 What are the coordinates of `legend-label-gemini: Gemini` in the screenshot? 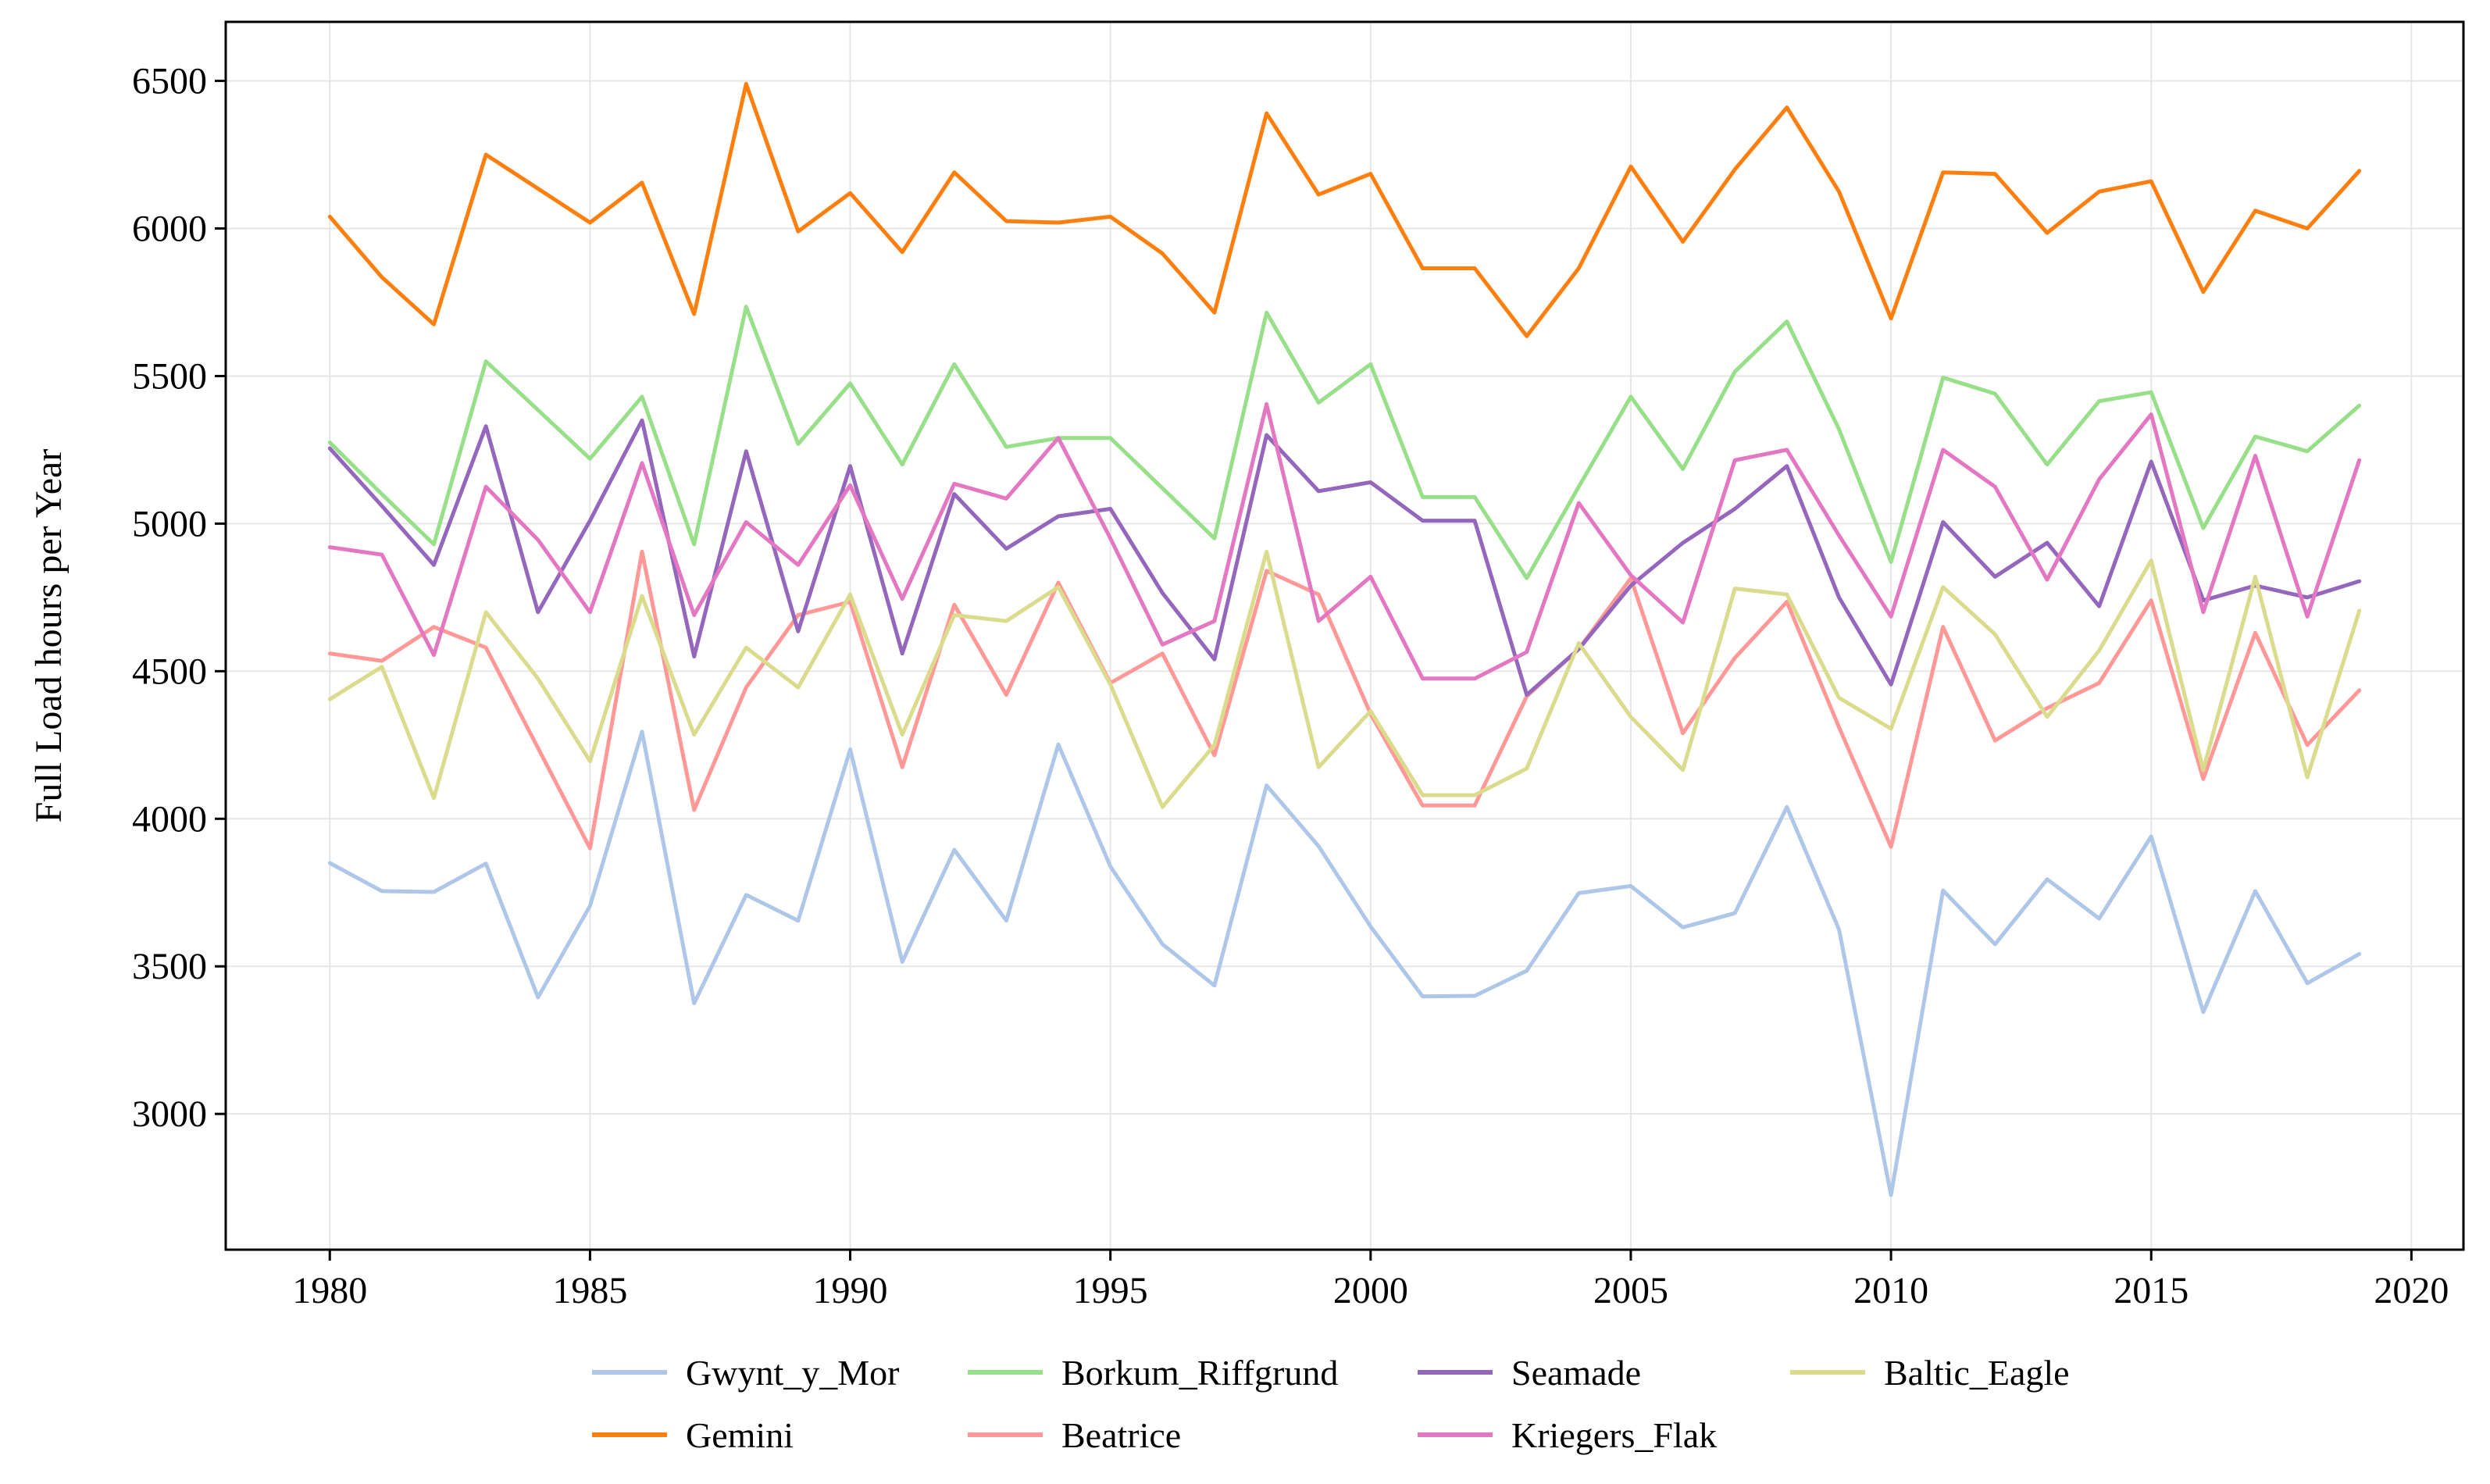 It's located at (740, 1435).